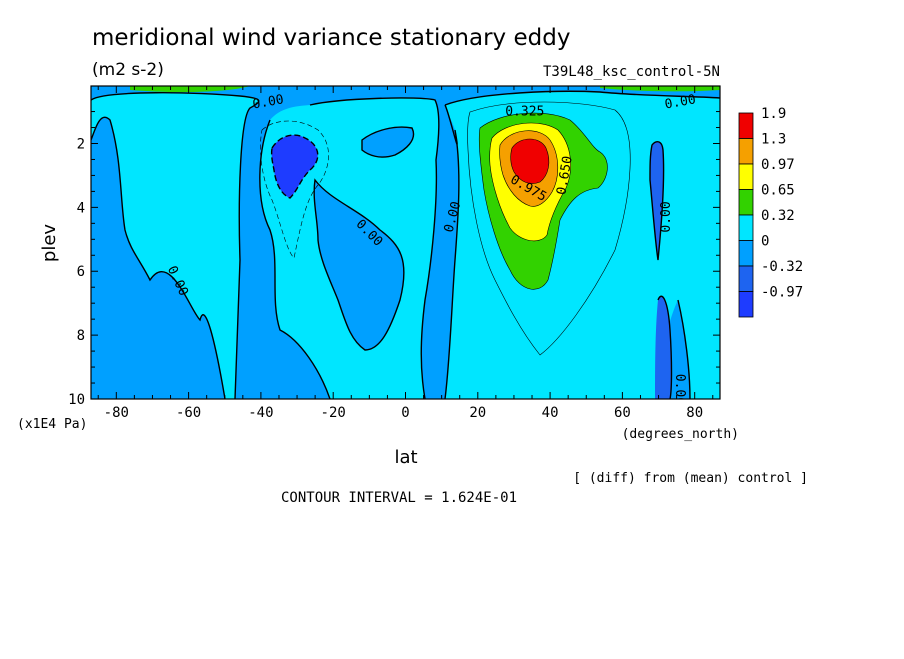  What do you see at coordinates (260, 413) in the screenshot?
I see `x-tick-label: -40` at bounding box center [260, 413].